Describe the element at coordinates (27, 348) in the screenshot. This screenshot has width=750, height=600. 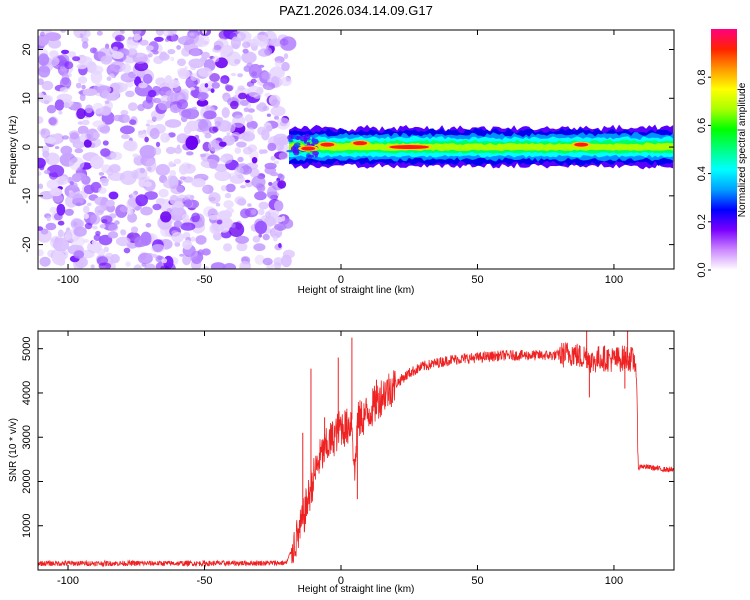
I see `y-tick-label: 5000` at that location.